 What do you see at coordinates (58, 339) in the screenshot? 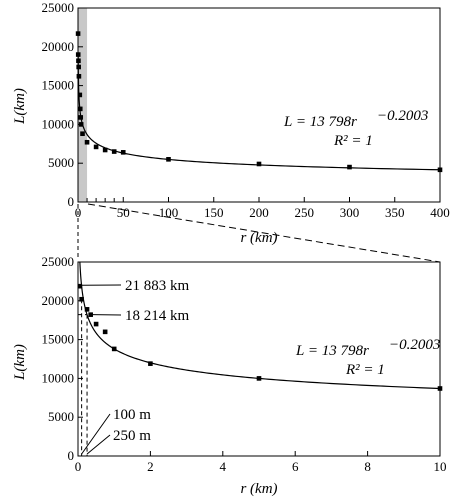
I see `chart-bottom-y-tick-label: 15000` at bounding box center [58, 339].